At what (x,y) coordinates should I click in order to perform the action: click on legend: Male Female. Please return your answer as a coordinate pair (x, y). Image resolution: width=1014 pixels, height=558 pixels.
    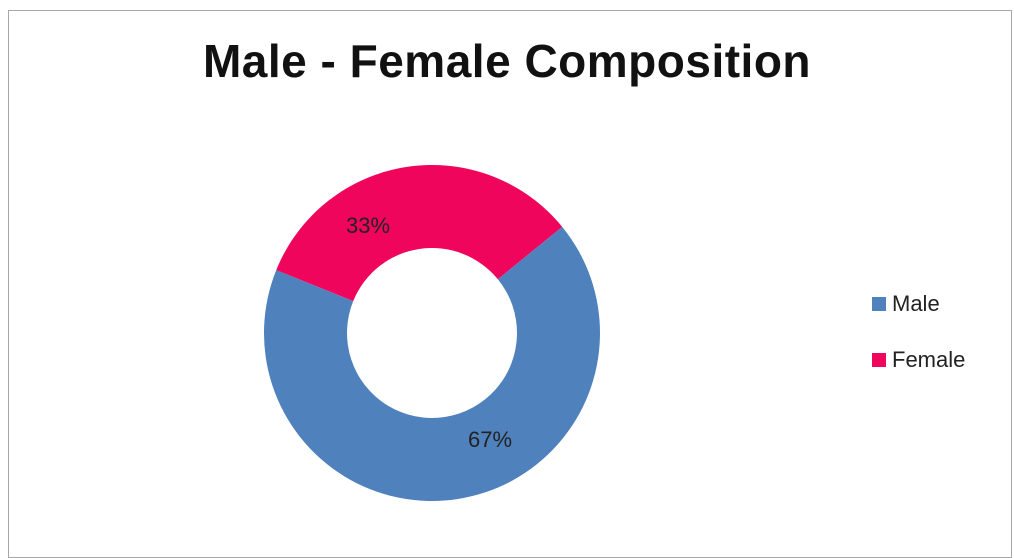
    Looking at the image, I should click on (918, 346).